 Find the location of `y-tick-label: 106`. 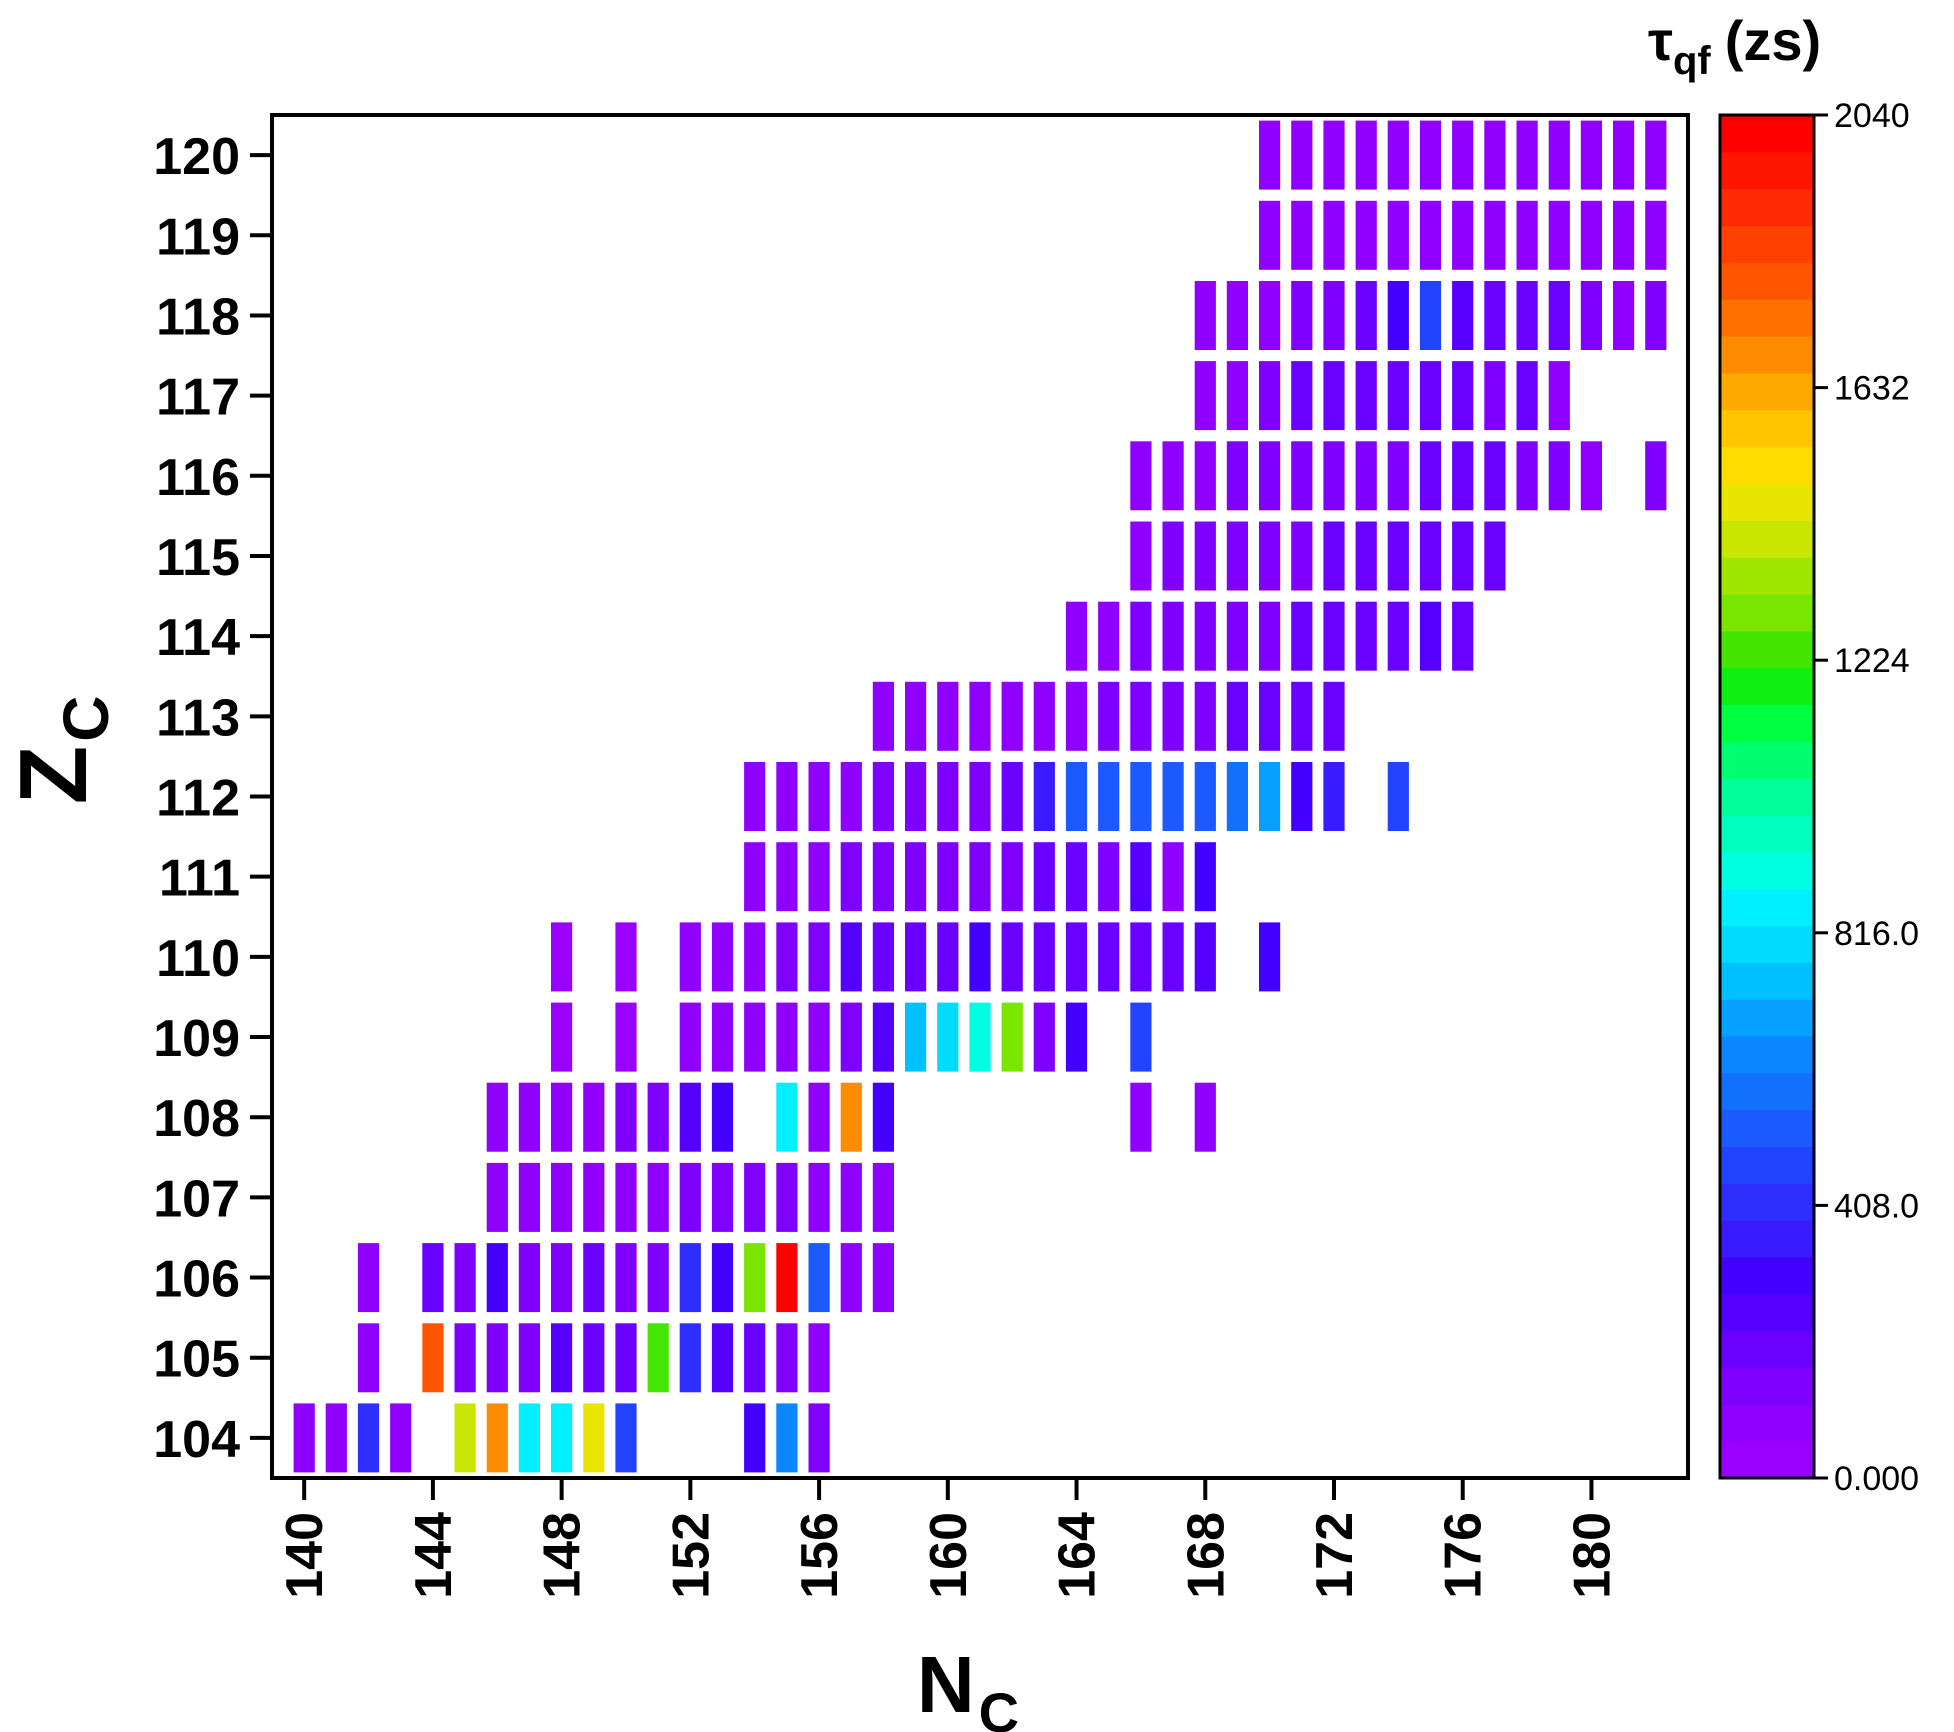

y-tick-label: 106 is located at coordinates (196, 1280).